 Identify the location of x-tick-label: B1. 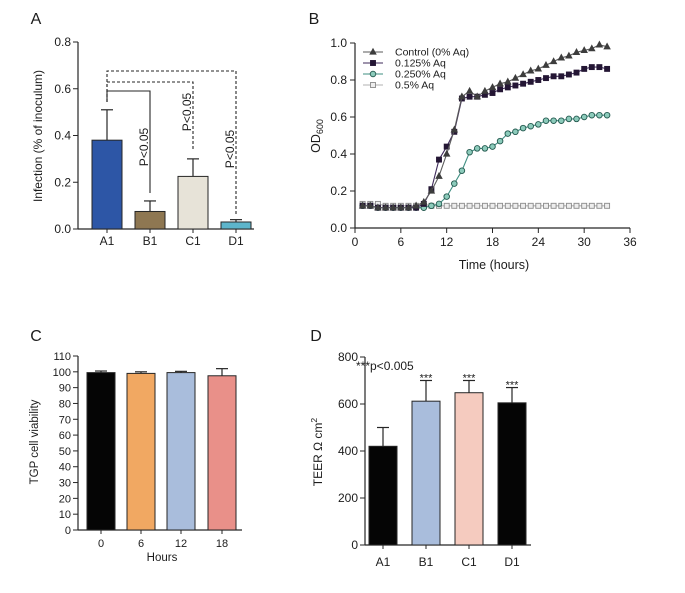
(150, 241).